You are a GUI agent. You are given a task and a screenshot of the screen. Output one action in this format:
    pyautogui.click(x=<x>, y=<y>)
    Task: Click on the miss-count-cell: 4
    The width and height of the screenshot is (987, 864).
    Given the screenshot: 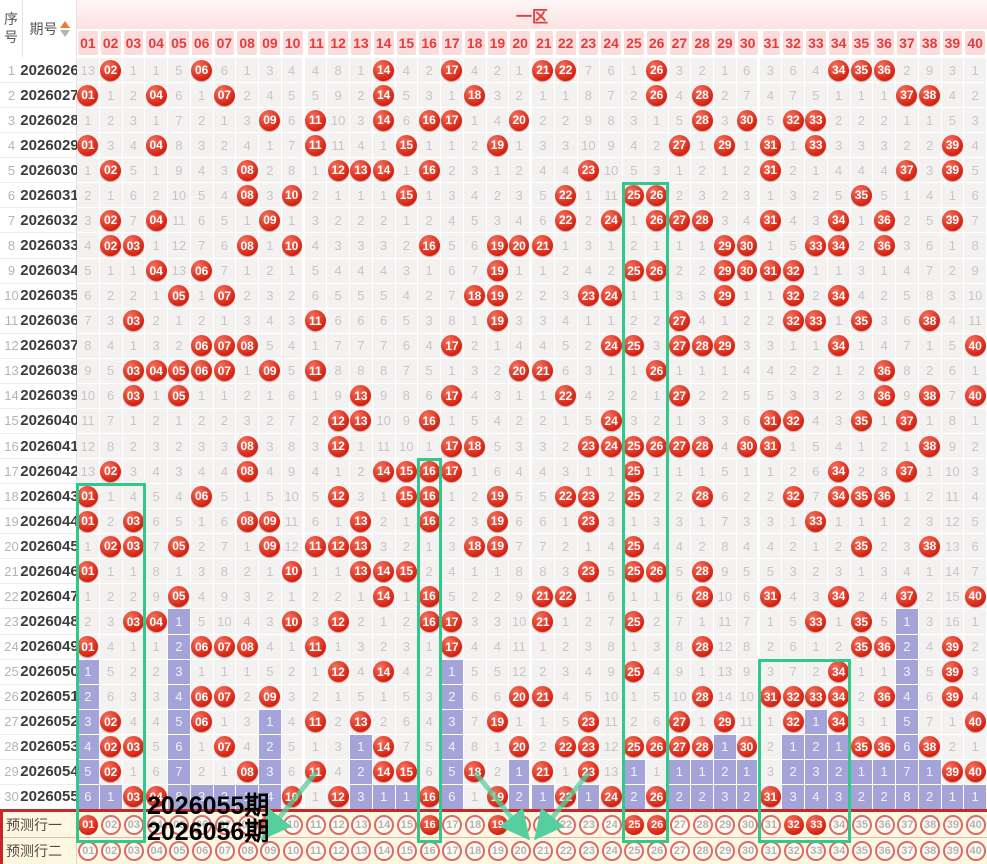 What is the action you would take?
    pyautogui.click(x=746, y=546)
    